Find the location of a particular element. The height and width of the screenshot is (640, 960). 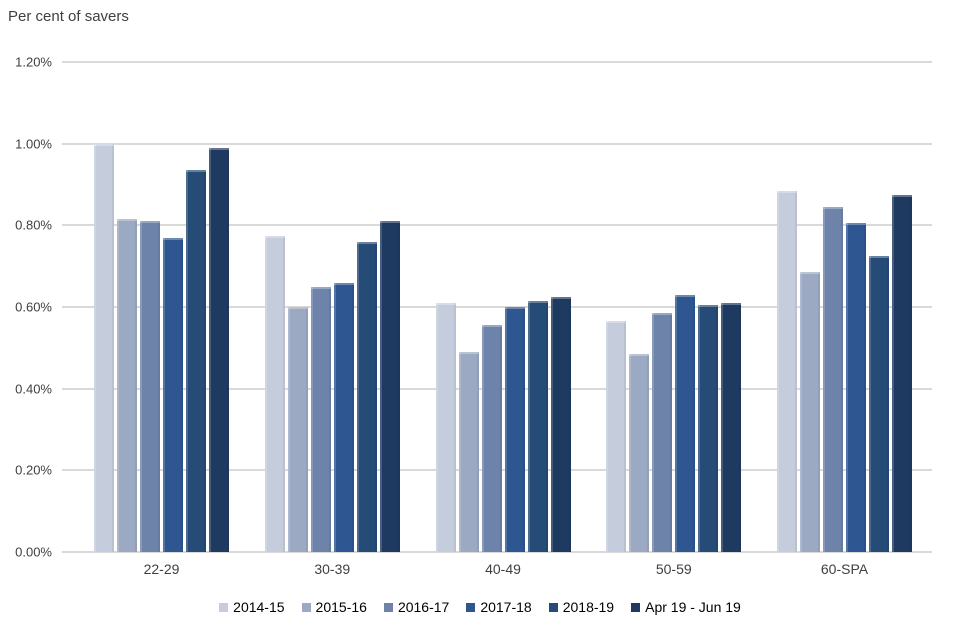

x-category-label: 50-59 is located at coordinates (673, 569).